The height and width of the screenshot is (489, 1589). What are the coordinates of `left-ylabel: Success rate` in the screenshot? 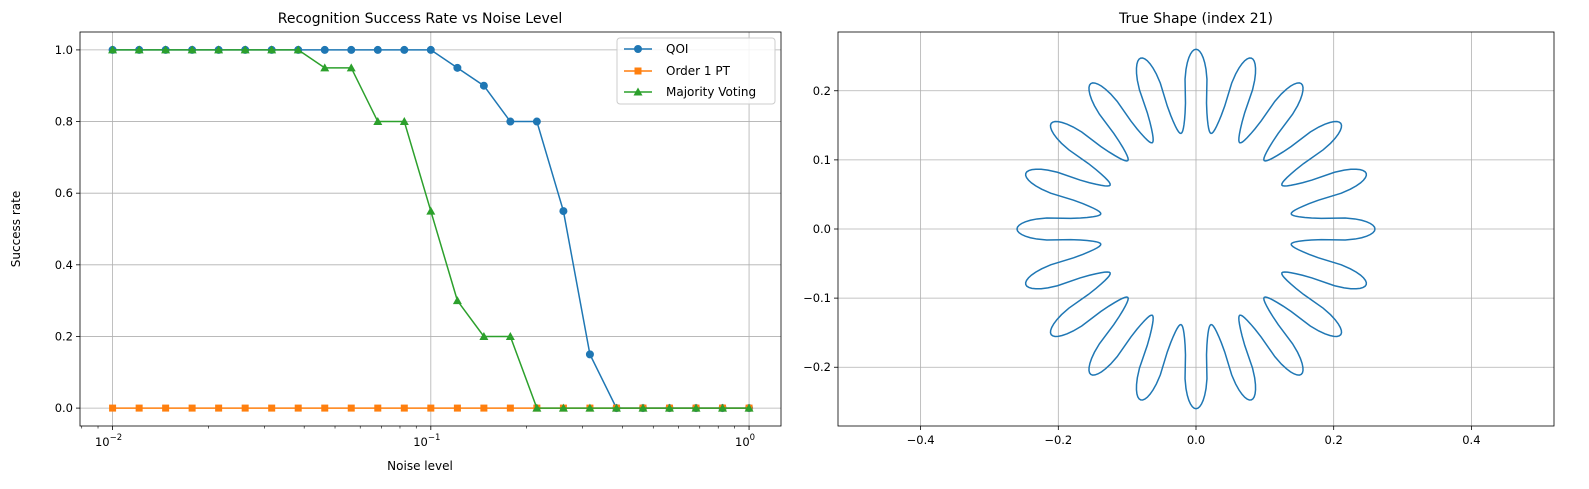 It's located at (16, 229).